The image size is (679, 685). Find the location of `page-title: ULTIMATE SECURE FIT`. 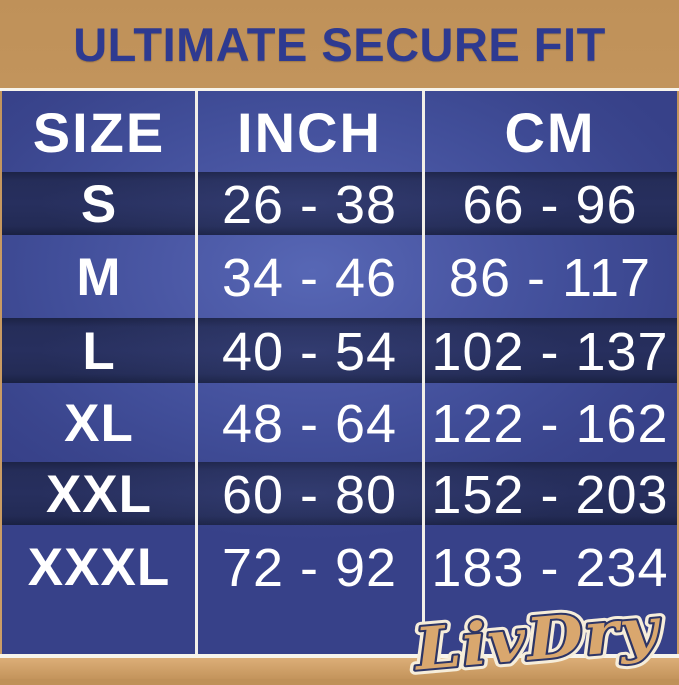

page-title: ULTIMATE SECURE FIT is located at coordinates (339, 44).